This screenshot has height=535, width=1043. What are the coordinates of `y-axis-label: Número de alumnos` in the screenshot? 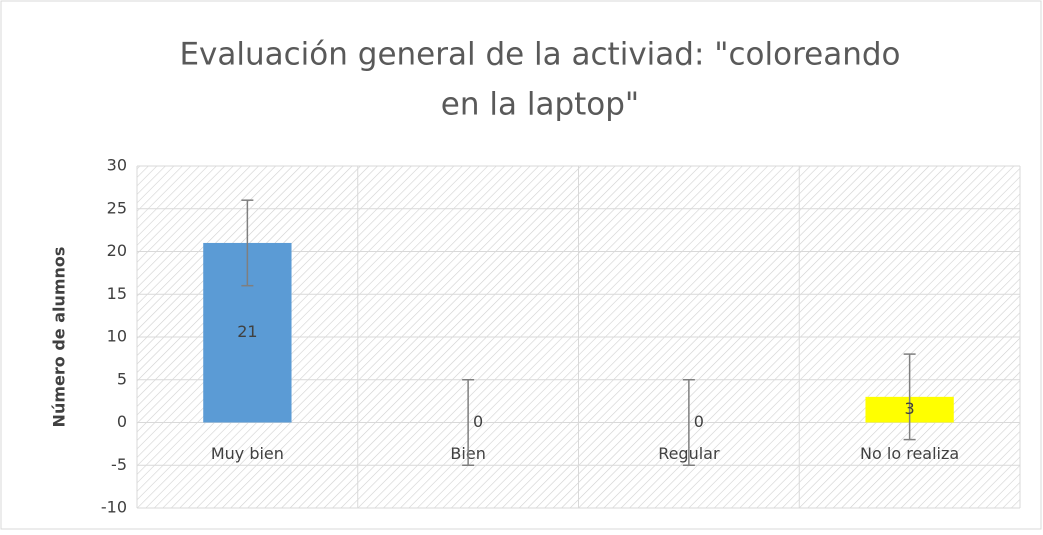 It's located at (59, 337).